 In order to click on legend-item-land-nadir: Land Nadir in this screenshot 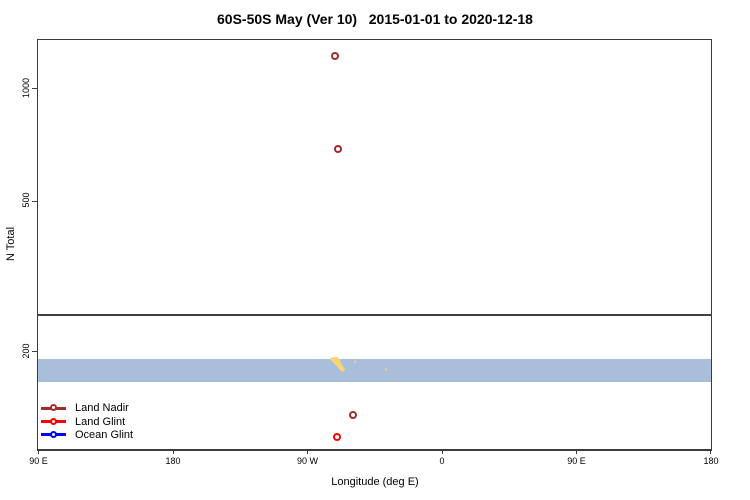, I will do `click(87, 408)`.